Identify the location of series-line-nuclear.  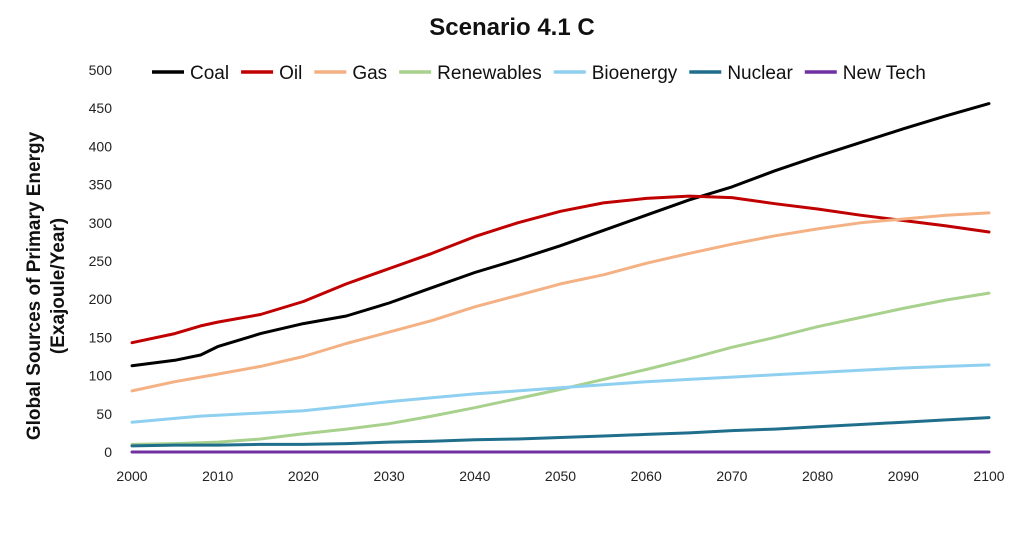
(560, 432).